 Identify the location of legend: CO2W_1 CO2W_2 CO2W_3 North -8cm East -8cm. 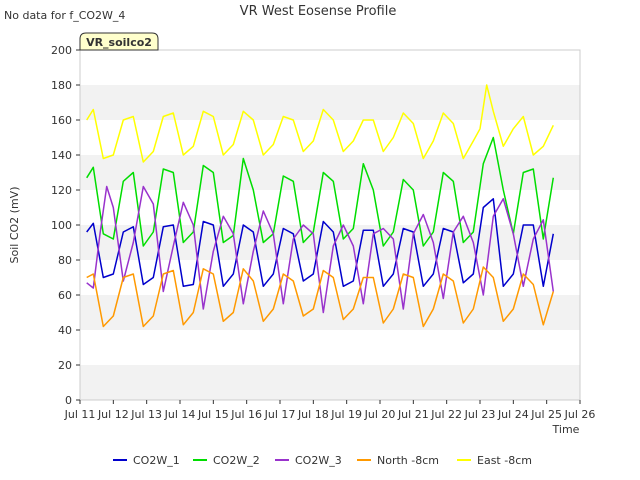
(322, 460).